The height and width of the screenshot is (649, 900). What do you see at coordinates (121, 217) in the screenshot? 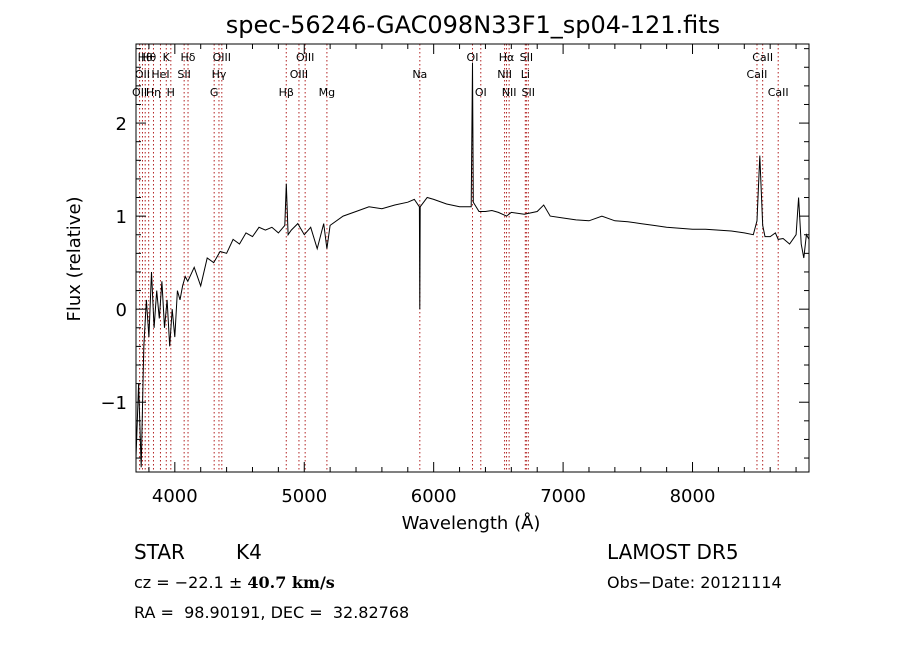
I see `y-tick-label: 1` at bounding box center [121, 217].